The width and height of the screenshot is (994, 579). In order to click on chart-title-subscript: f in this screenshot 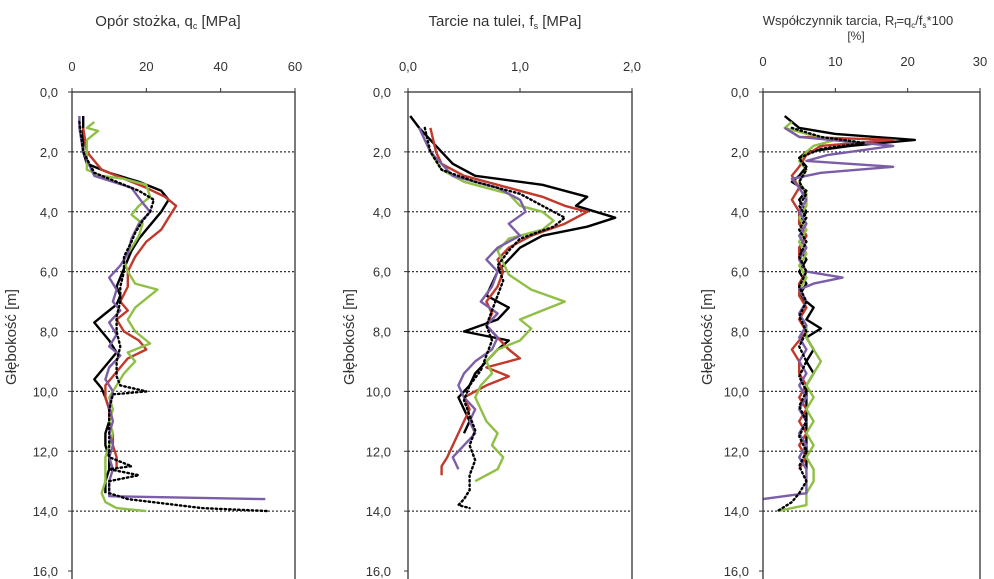, I will do `click(895, 25)`.